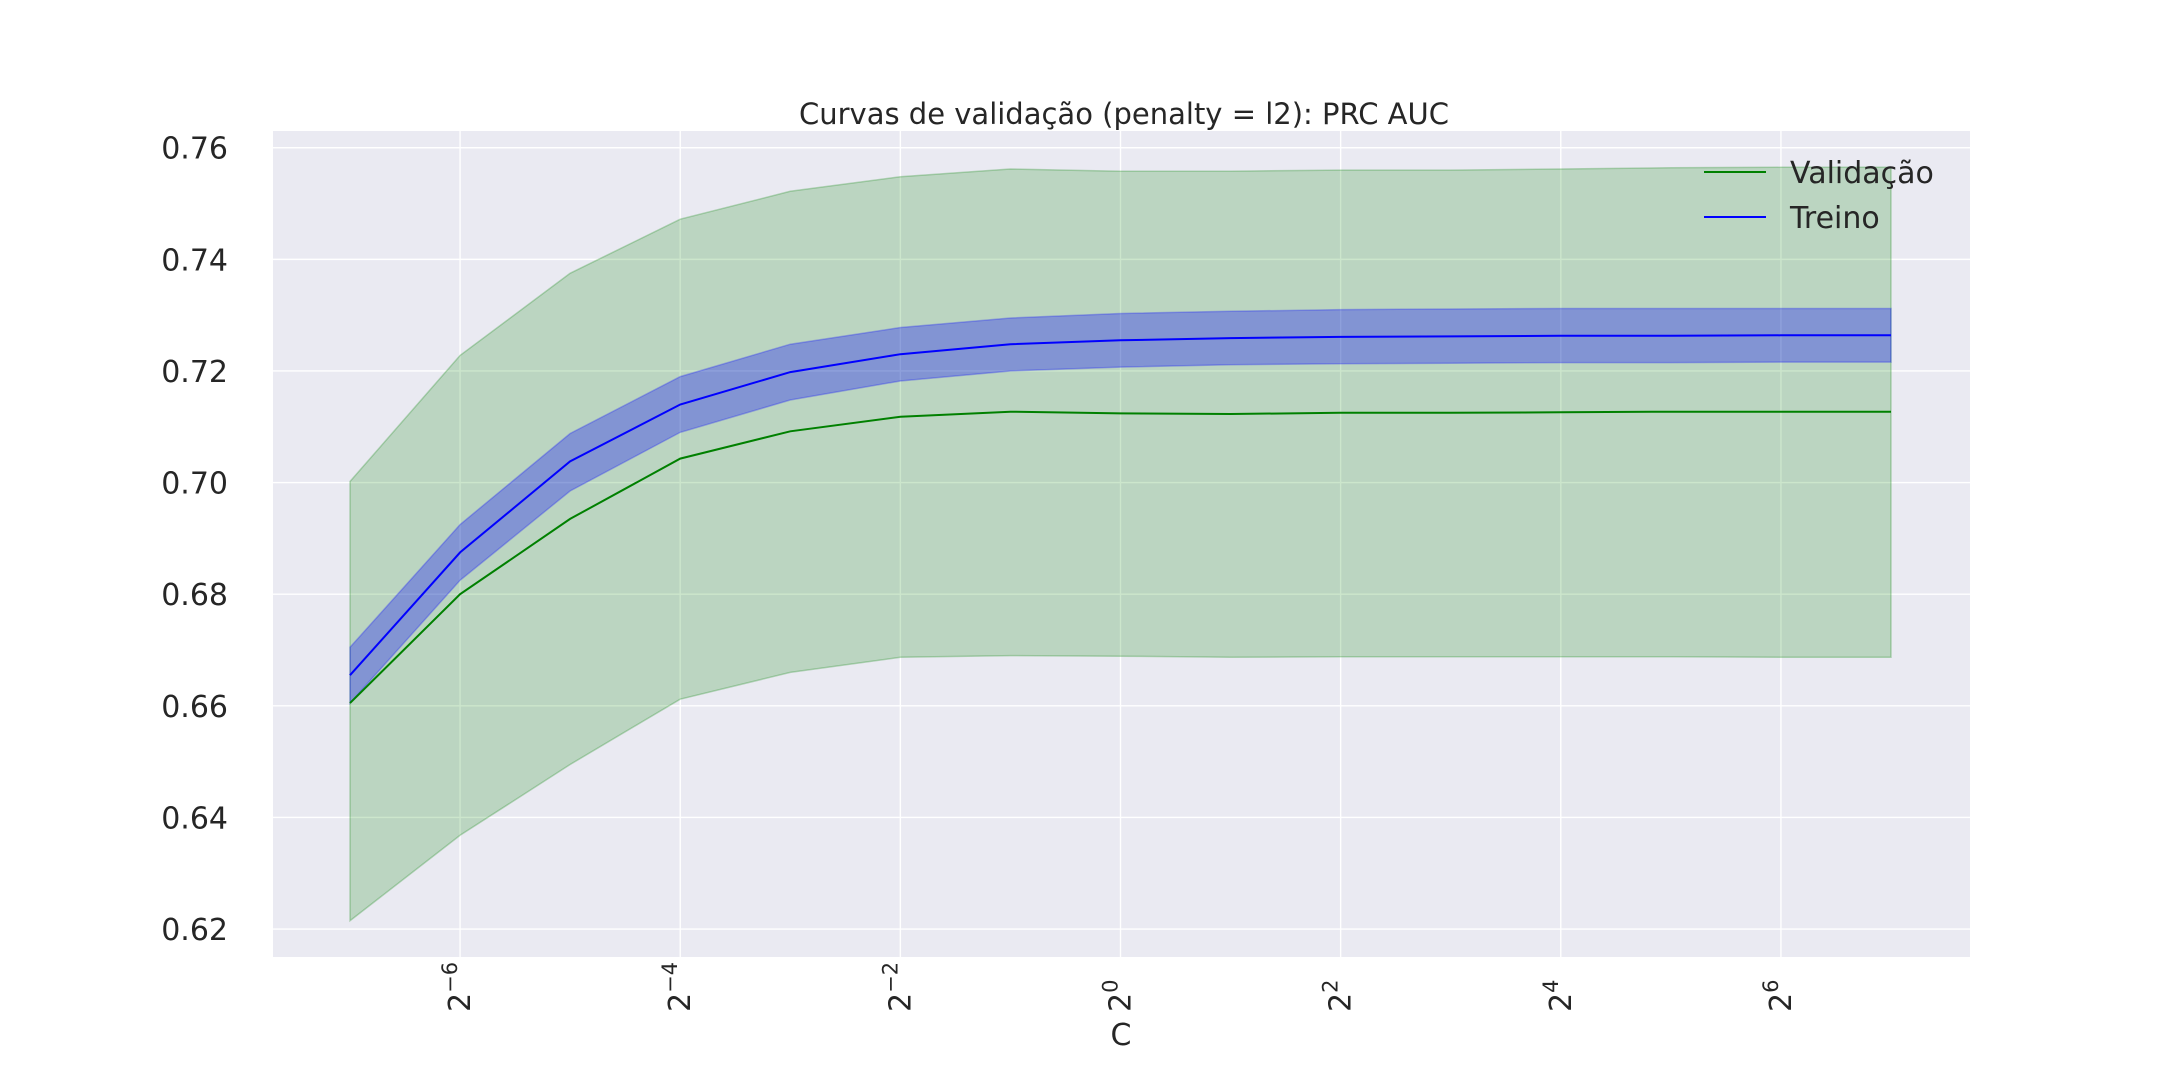 Image resolution: width=2160 pixels, height=1080 pixels. What do you see at coordinates (194, 540) in the screenshot?
I see `y-axis-ticks: 0.62 0.64 0.66 0.68 0.70 0.72 0.74 0.76` at bounding box center [194, 540].